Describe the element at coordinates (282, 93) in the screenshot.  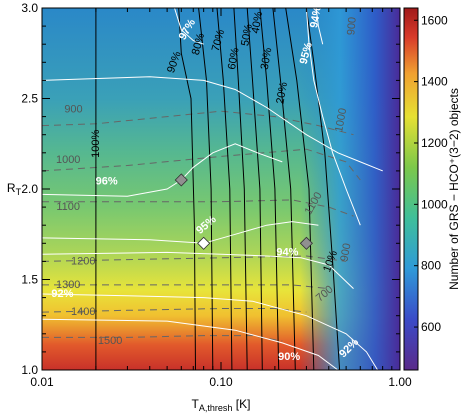
I see `contour-label: 20%` at that location.